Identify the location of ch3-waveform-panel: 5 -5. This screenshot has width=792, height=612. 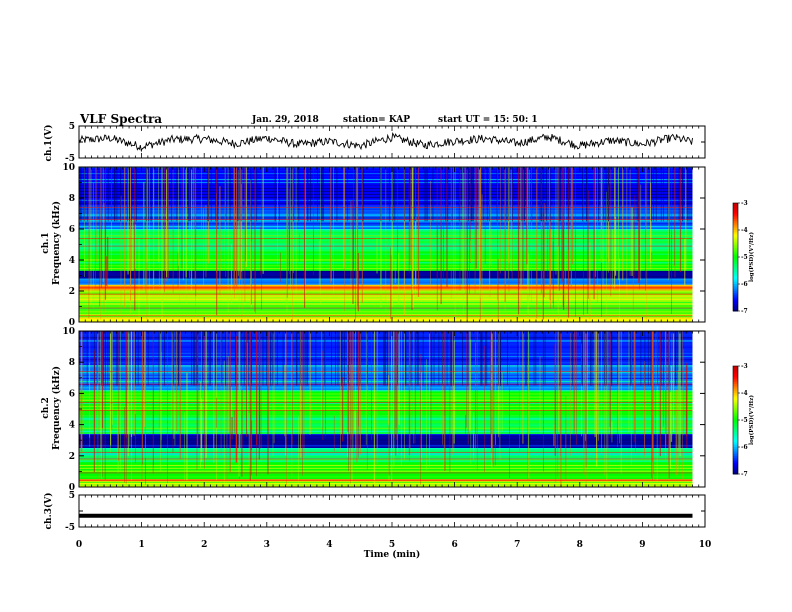
(385, 512).